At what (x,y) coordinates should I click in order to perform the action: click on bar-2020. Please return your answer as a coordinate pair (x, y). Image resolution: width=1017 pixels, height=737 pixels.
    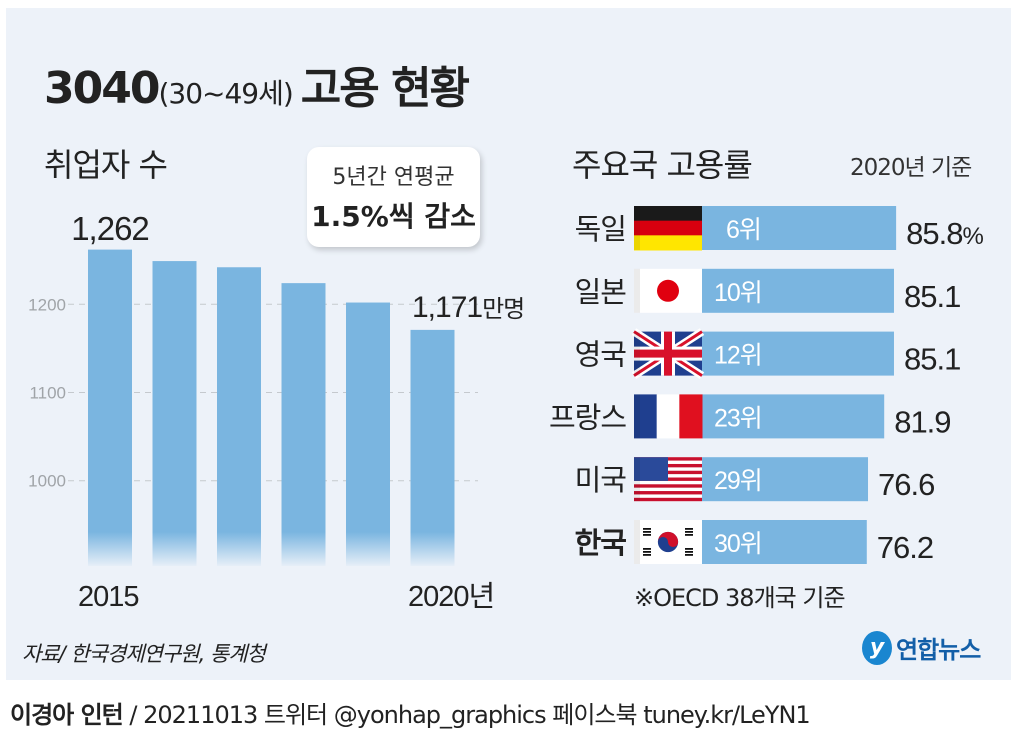
    Looking at the image, I should click on (432, 447).